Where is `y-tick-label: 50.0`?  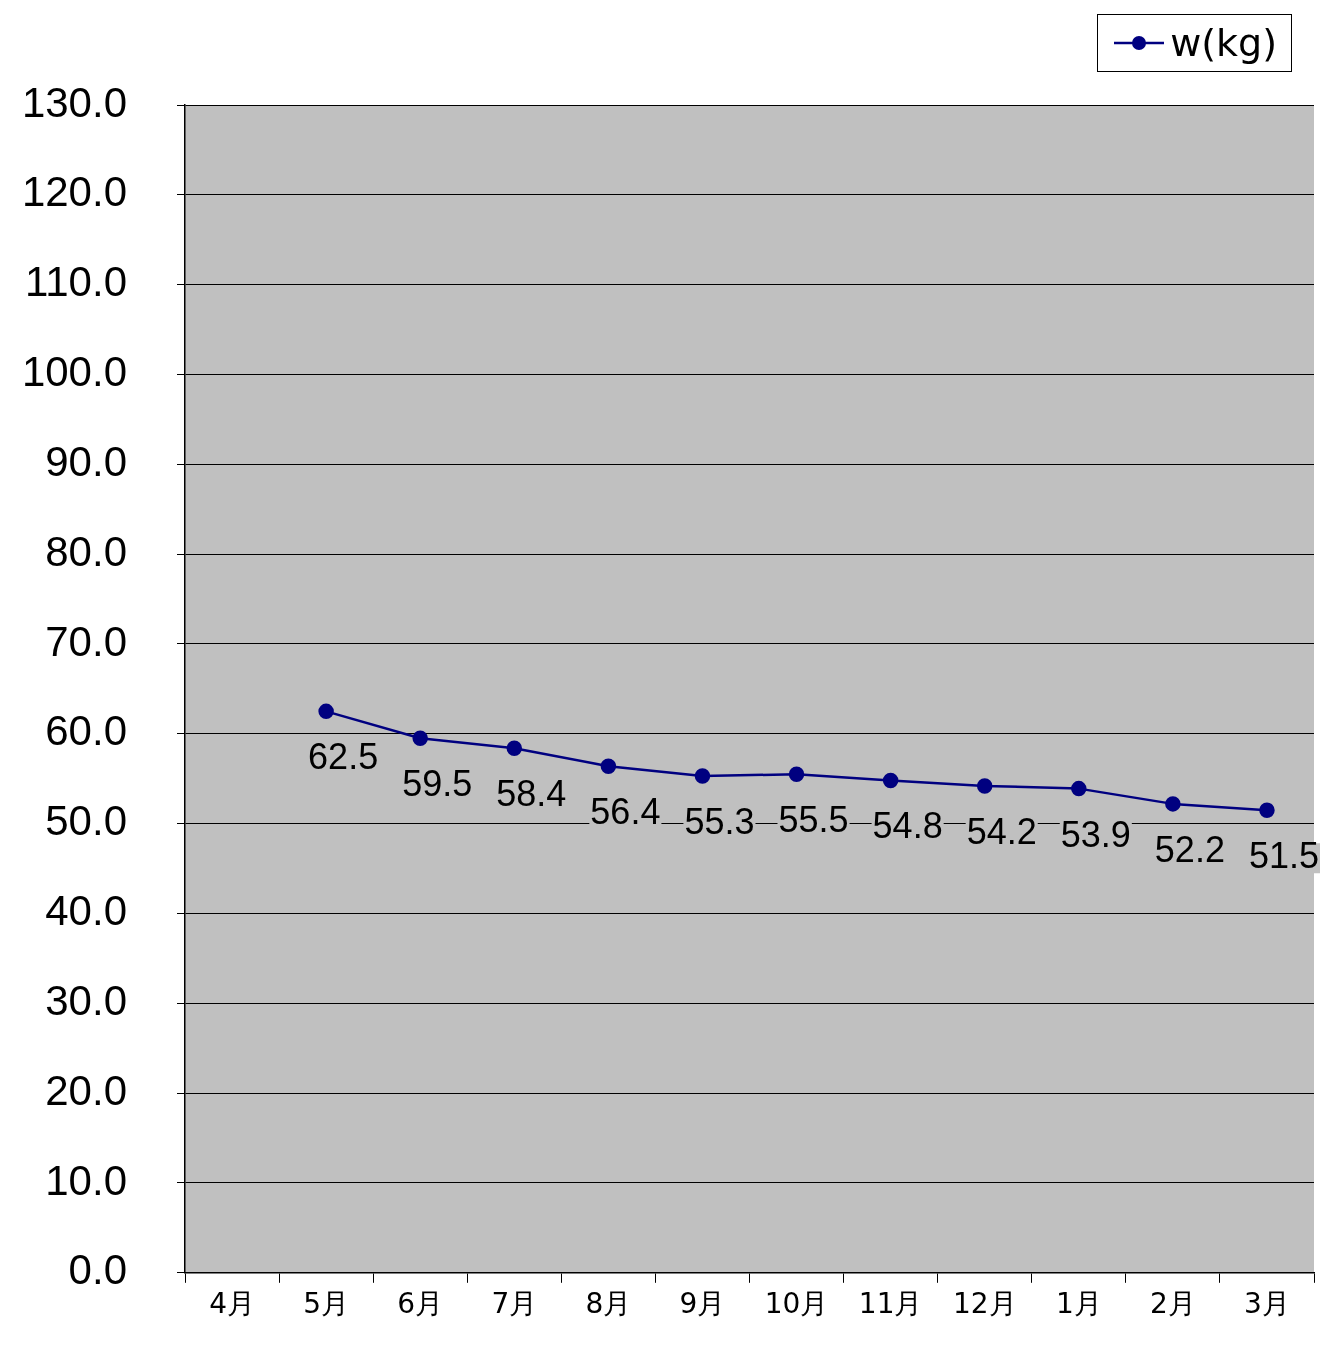
y-tick-label: 50.0 is located at coordinates (86, 821).